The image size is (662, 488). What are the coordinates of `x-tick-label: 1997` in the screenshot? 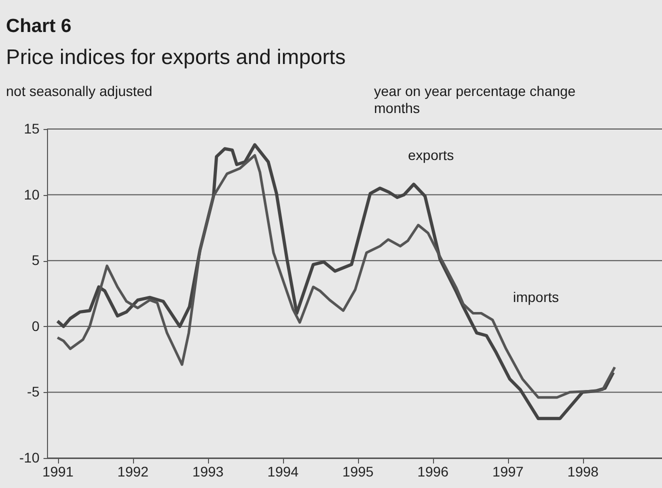 It's located at (508, 472).